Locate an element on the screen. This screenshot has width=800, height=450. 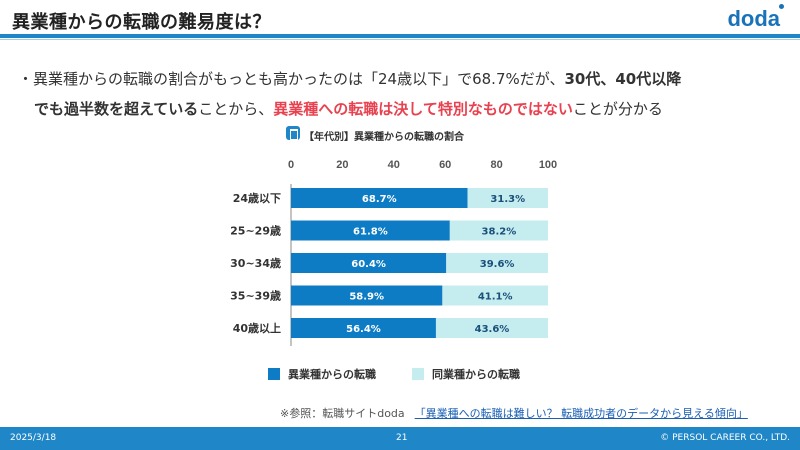
category-label: 35~39歳 is located at coordinates (255, 296).